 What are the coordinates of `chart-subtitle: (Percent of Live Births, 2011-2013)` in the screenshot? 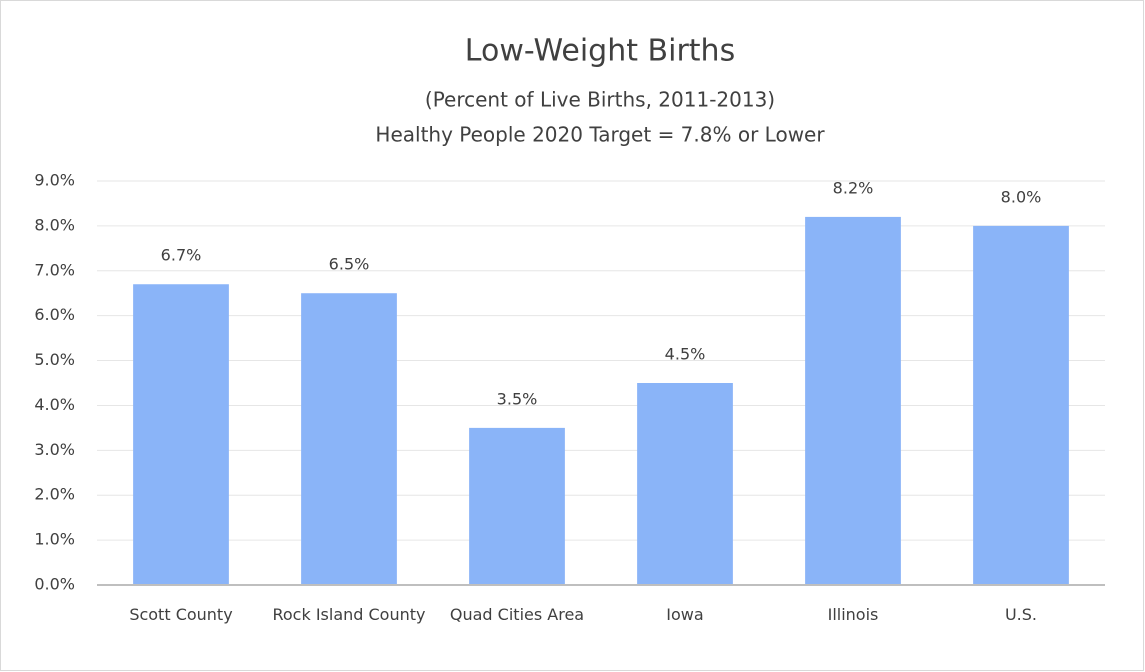 It's located at (600, 100).